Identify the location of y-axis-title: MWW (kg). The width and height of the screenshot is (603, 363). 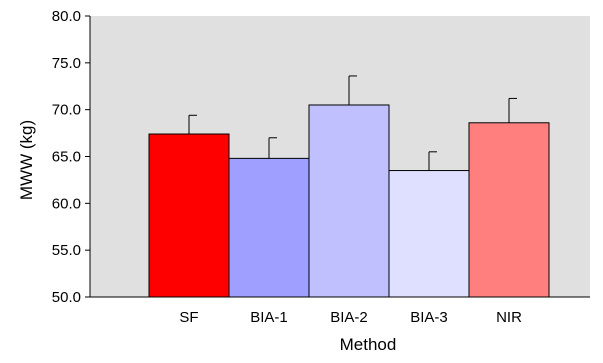
(26, 160).